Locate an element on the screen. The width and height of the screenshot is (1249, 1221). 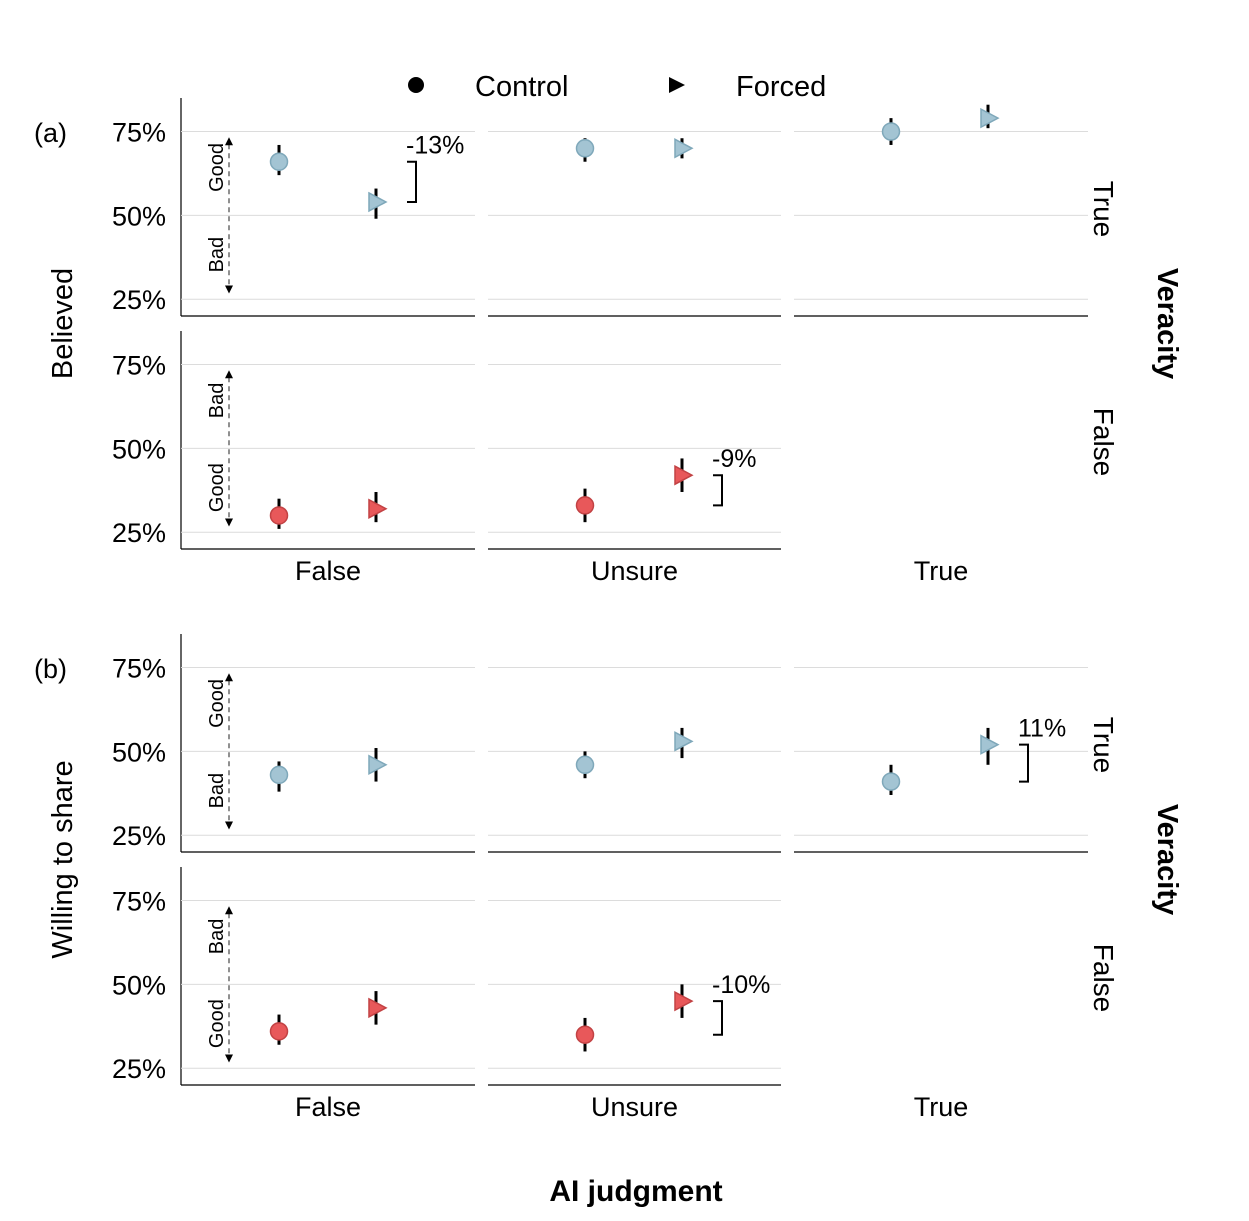
difference-label: -9% is located at coordinates (734, 459).